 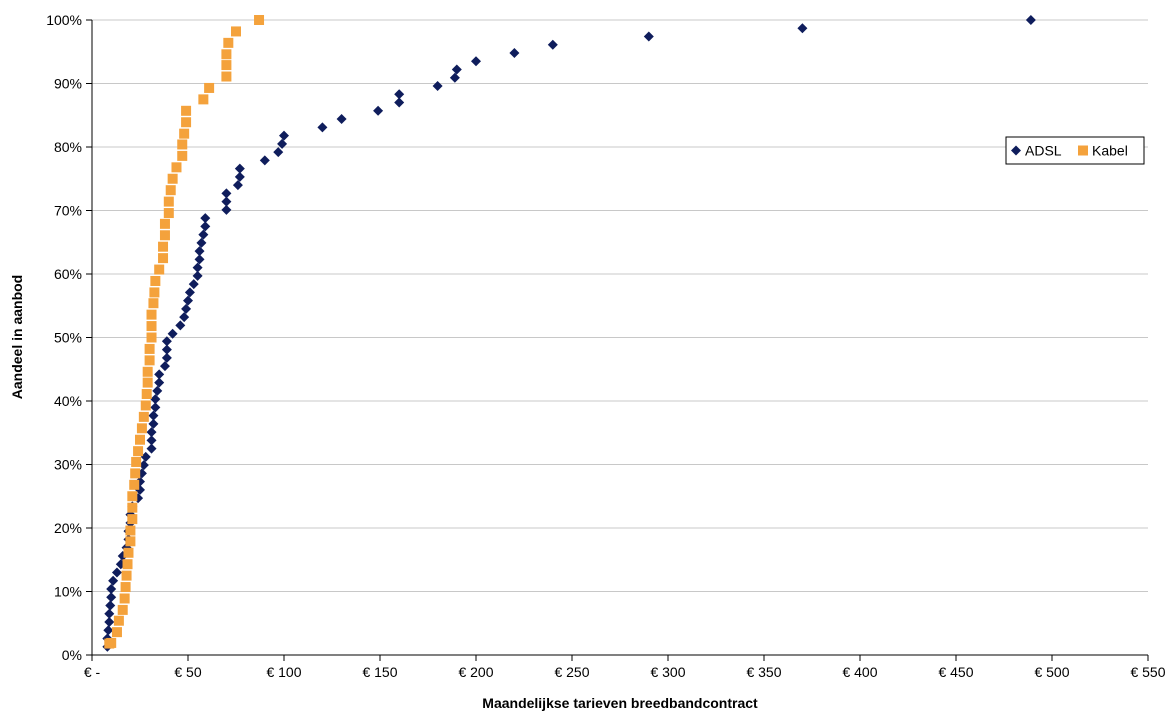 I want to click on legend-label-kabel: Kabel, so click(x=1110, y=151).